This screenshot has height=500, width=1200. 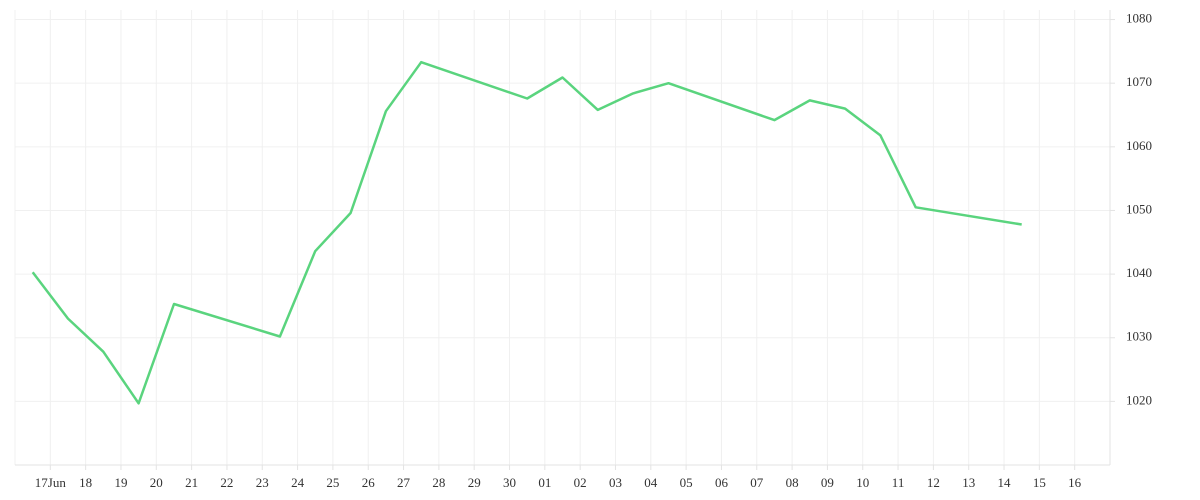 I want to click on x-tick-label: 02, so click(x=580, y=482).